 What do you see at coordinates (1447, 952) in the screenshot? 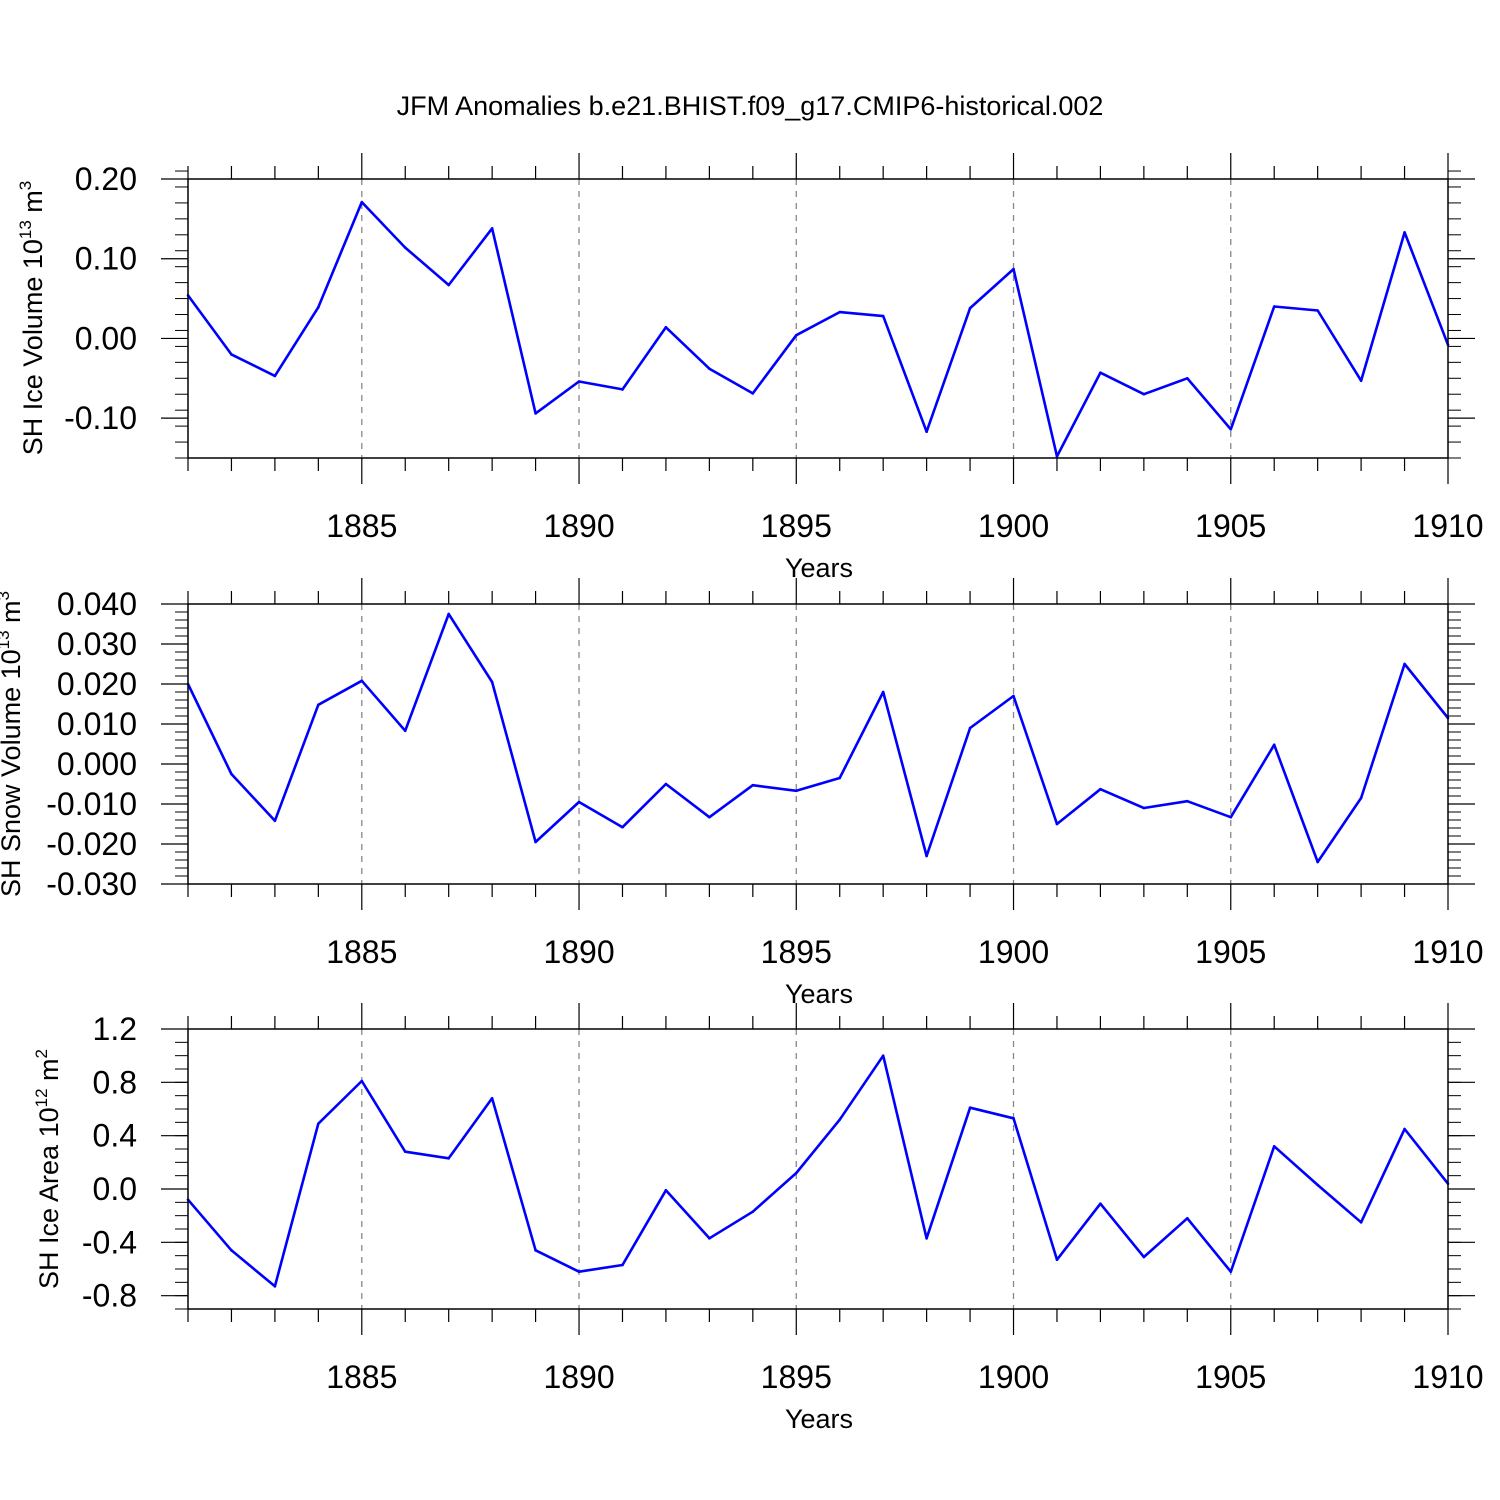
I see `panel-1-x-tick-label: 1910` at bounding box center [1447, 952].